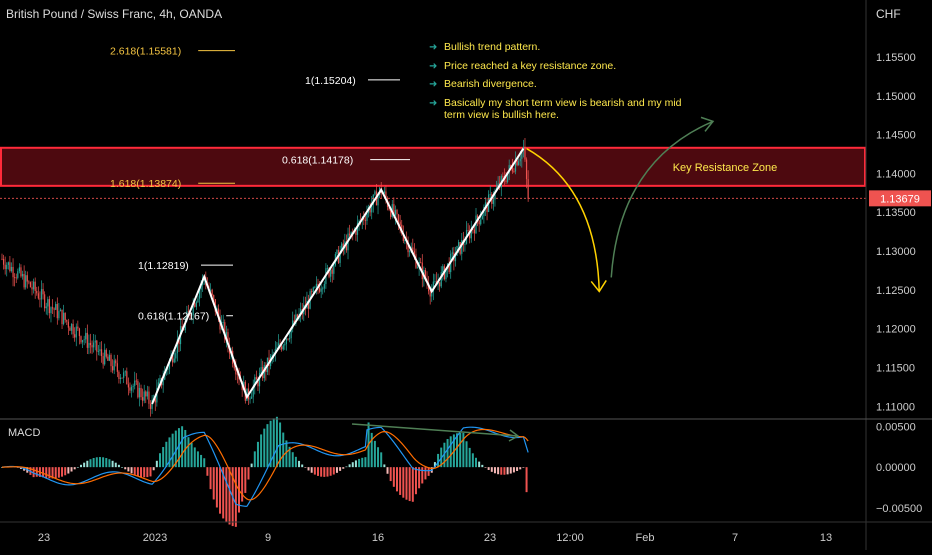  I want to click on time-tick-label: 13, so click(826, 538).